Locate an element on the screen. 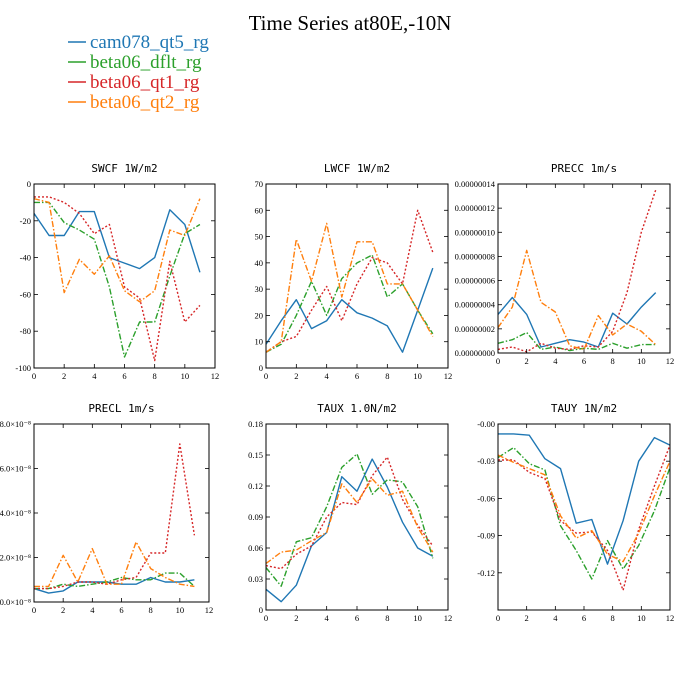  y-tick-label: 0.00000010 is located at coordinates (475, 232).